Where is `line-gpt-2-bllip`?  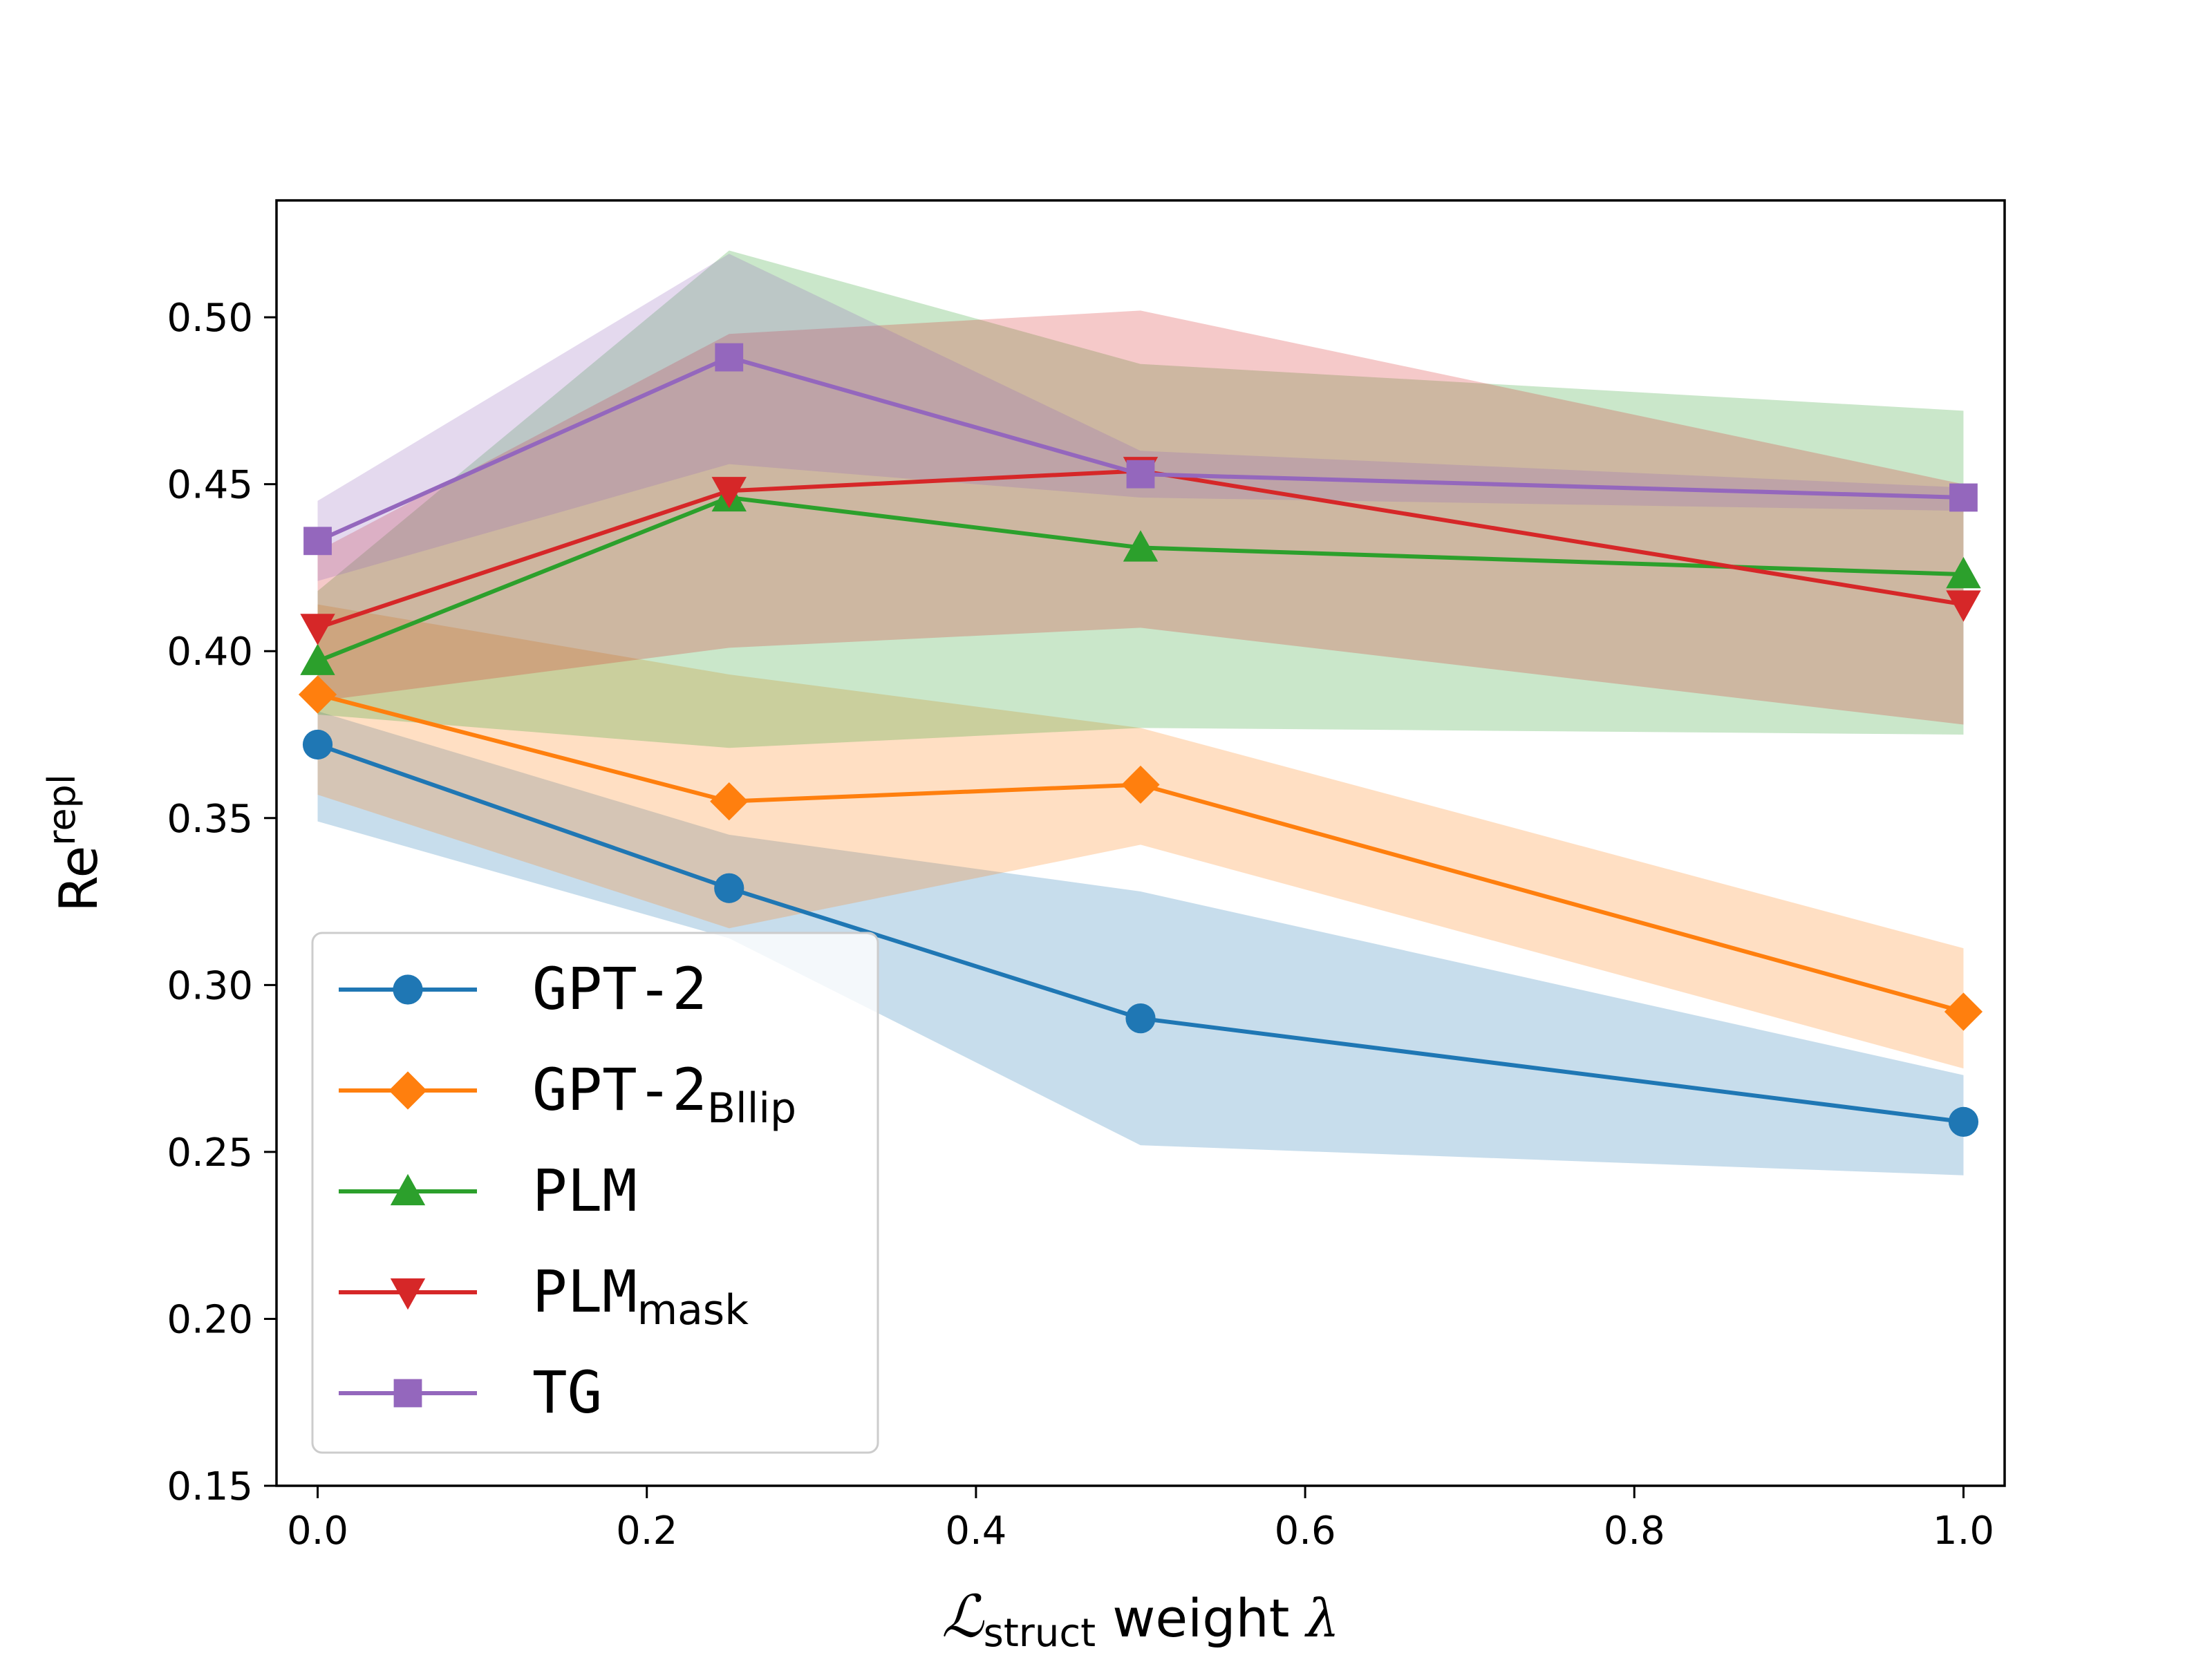 line-gpt-2-bllip is located at coordinates (1141, 853).